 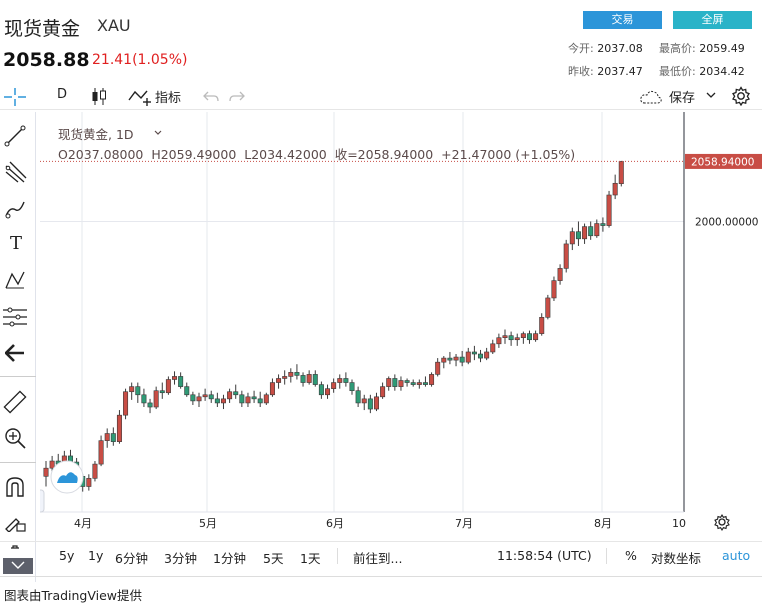 What do you see at coordinates (622, 20) in the screenshot?
I see `trade-button: 交易` at bounding box center [622, 20].